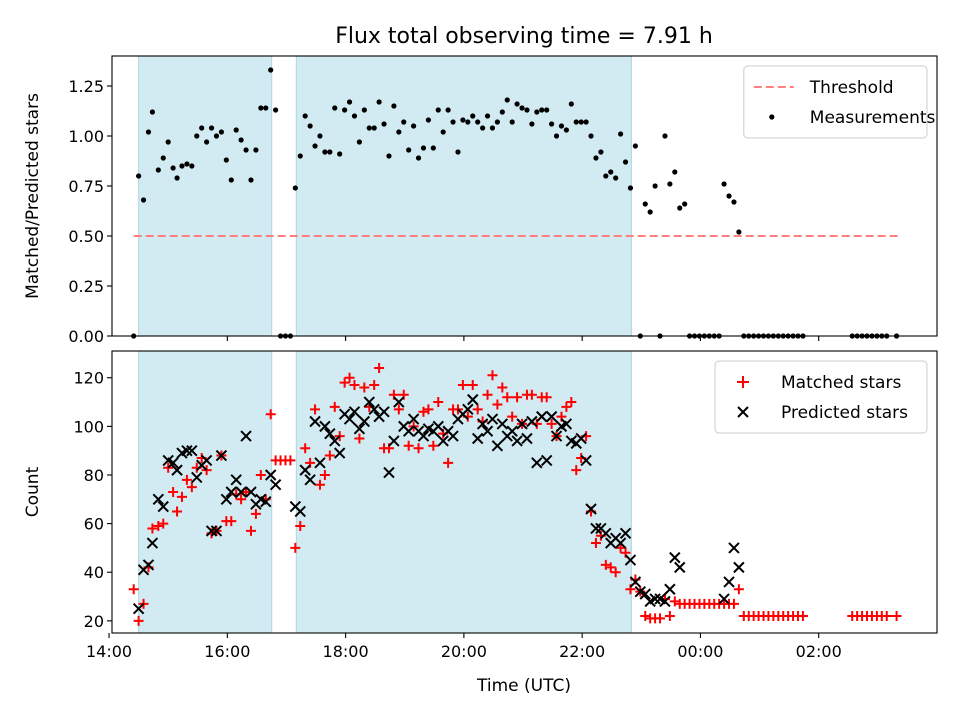  I want to click on legend-measurement-swatch, so click(772, 117).